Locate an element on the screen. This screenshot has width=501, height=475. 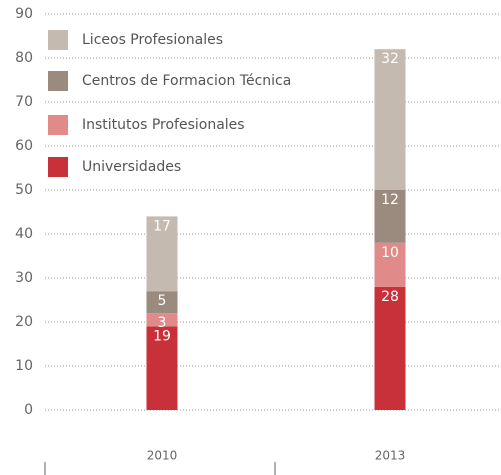
y-tick-label: 30 is located at coordinates (24, 278).